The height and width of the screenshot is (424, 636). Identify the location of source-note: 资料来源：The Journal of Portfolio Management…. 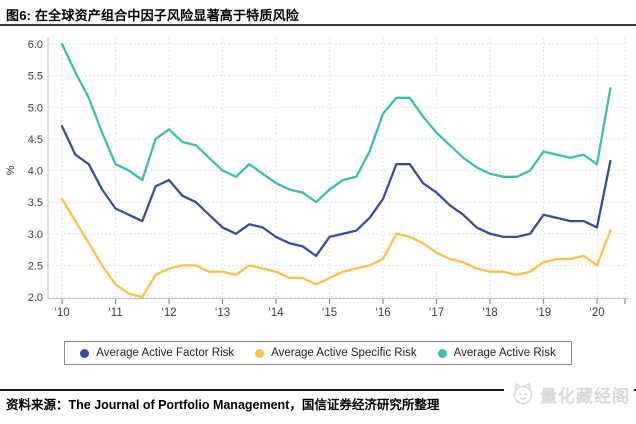
(223, 405).